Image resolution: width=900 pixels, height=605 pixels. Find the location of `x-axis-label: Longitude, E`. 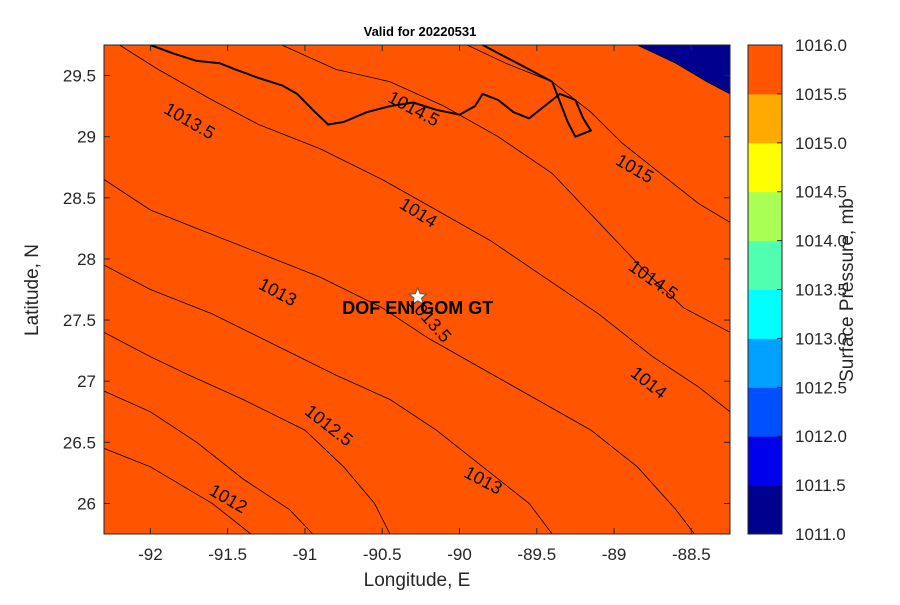

x-axis-label: Longitude, E is located at coordinates (417, 580).